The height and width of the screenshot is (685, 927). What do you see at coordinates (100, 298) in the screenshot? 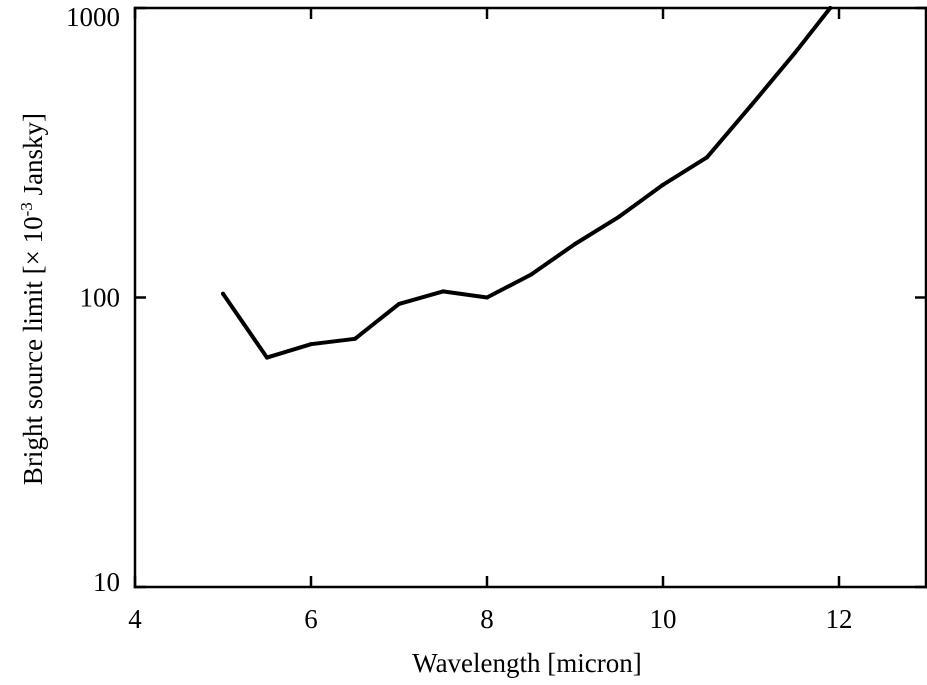
I see `y-tick-label: 100` at bounding box center [100, 298].